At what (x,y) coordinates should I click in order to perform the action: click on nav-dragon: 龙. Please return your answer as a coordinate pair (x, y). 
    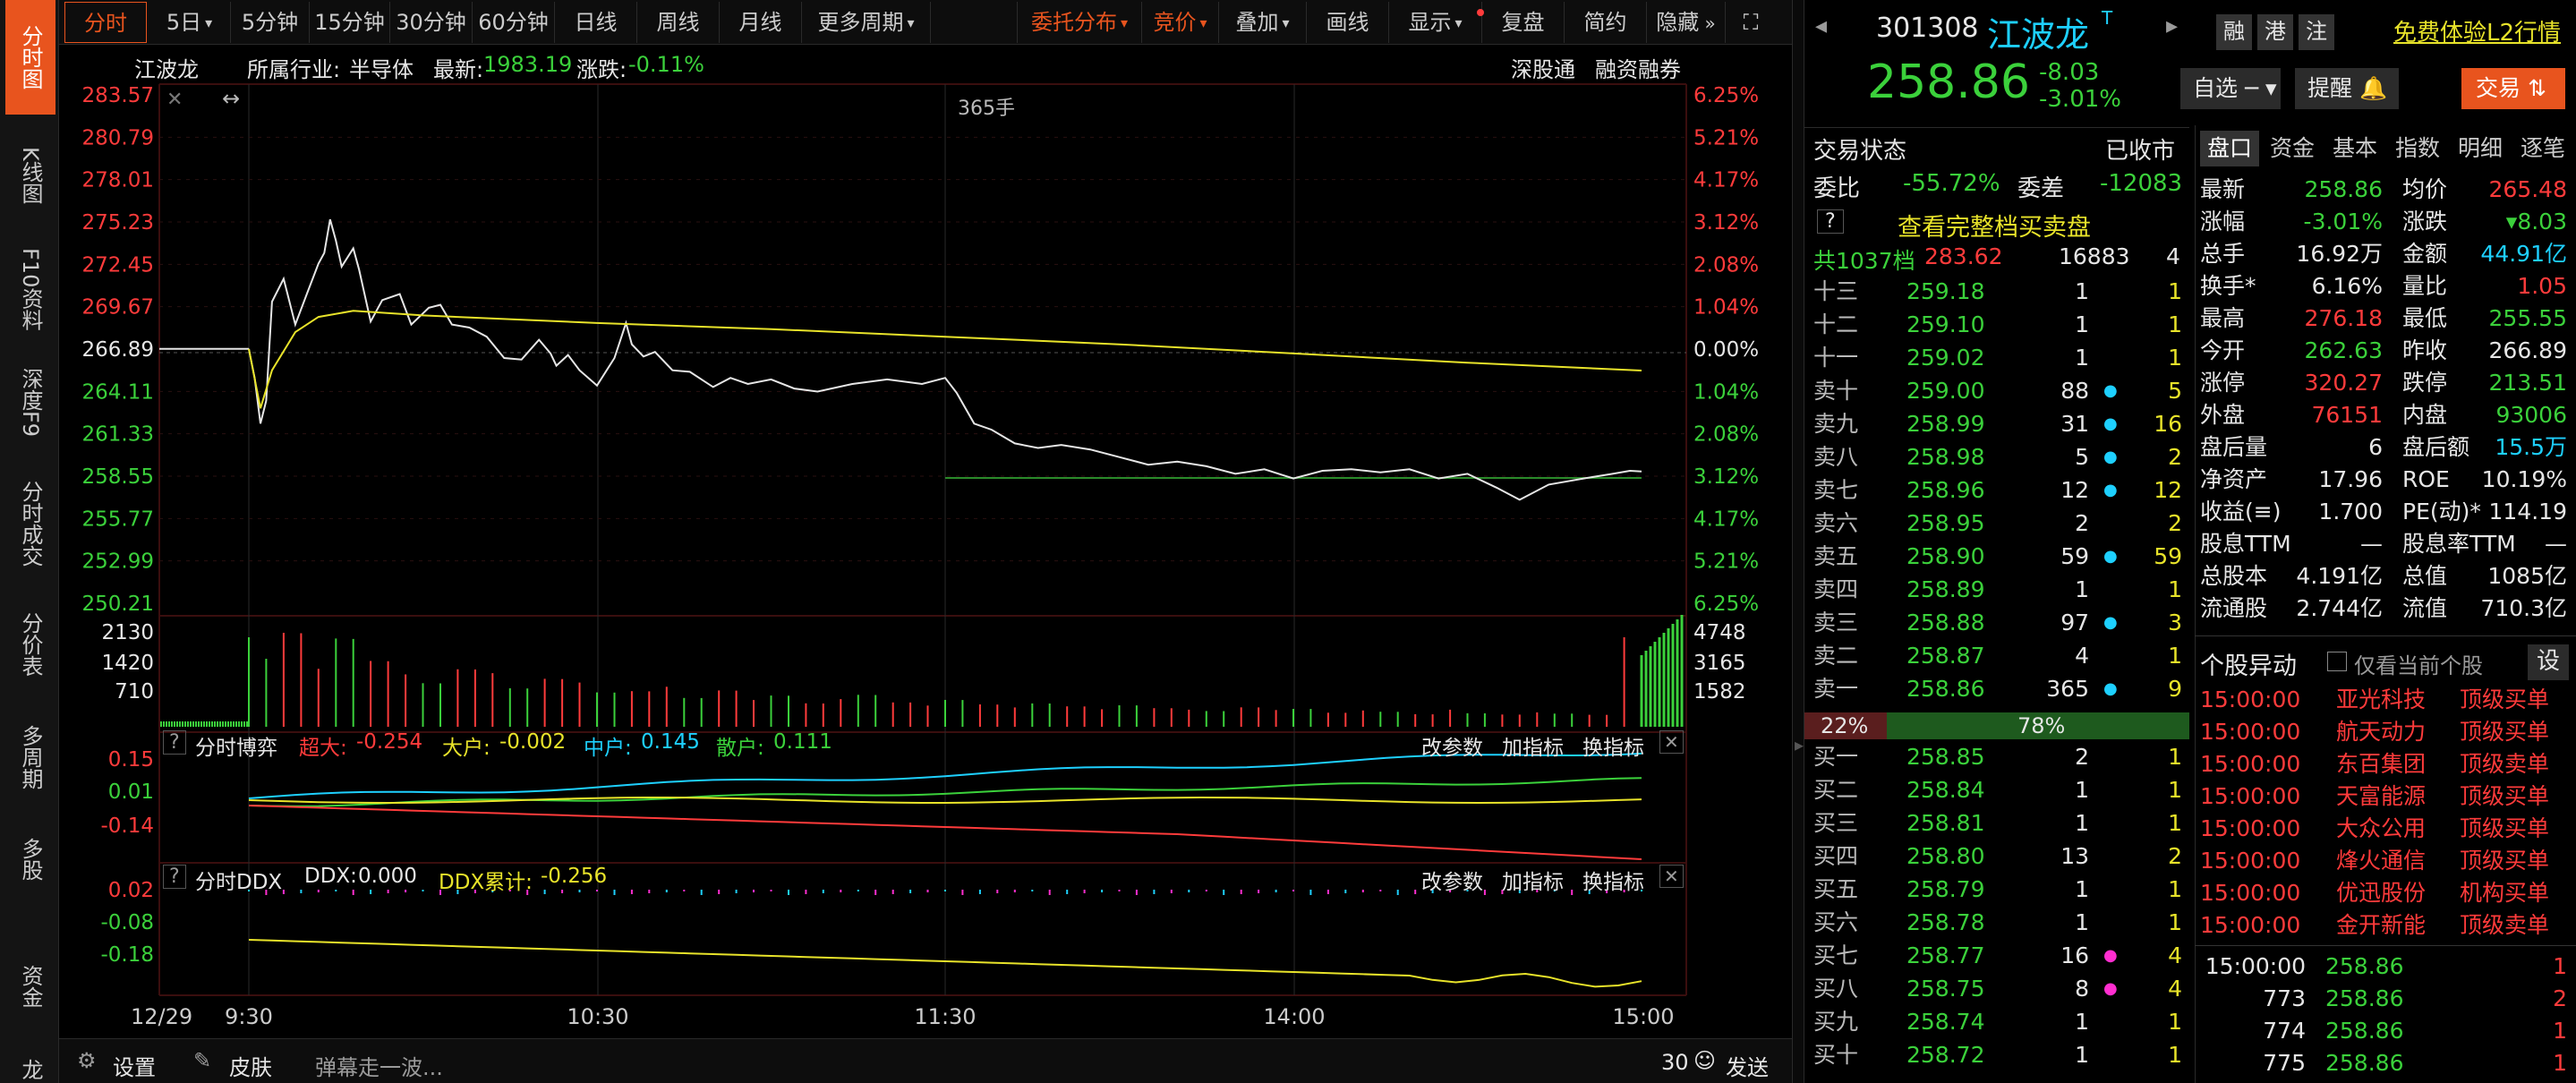
    Looking at the image, I should click on (30, 1069).